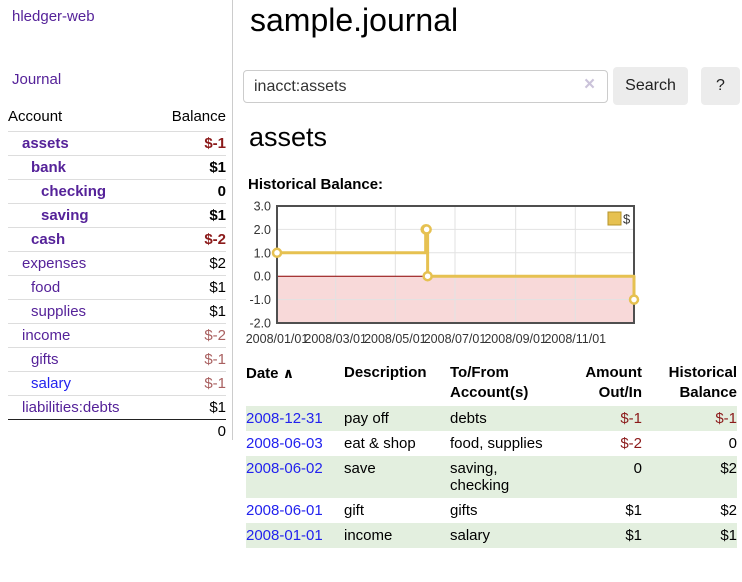  Describe the element at coordinates (590, 84) in the screenshot. I see `clear-search-icon: ×` at that location.